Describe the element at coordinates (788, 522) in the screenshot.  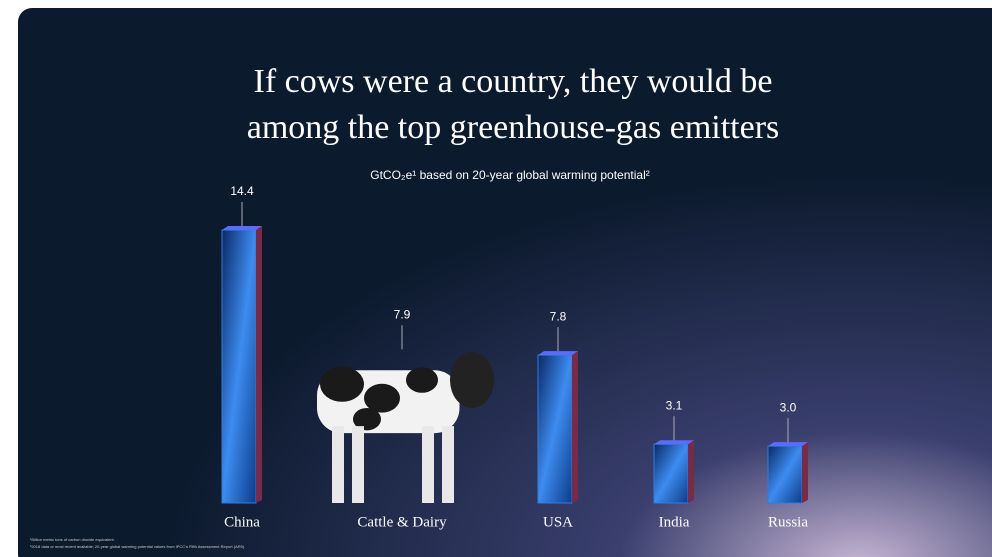
I see `x-tick-label: Russia` at that location.